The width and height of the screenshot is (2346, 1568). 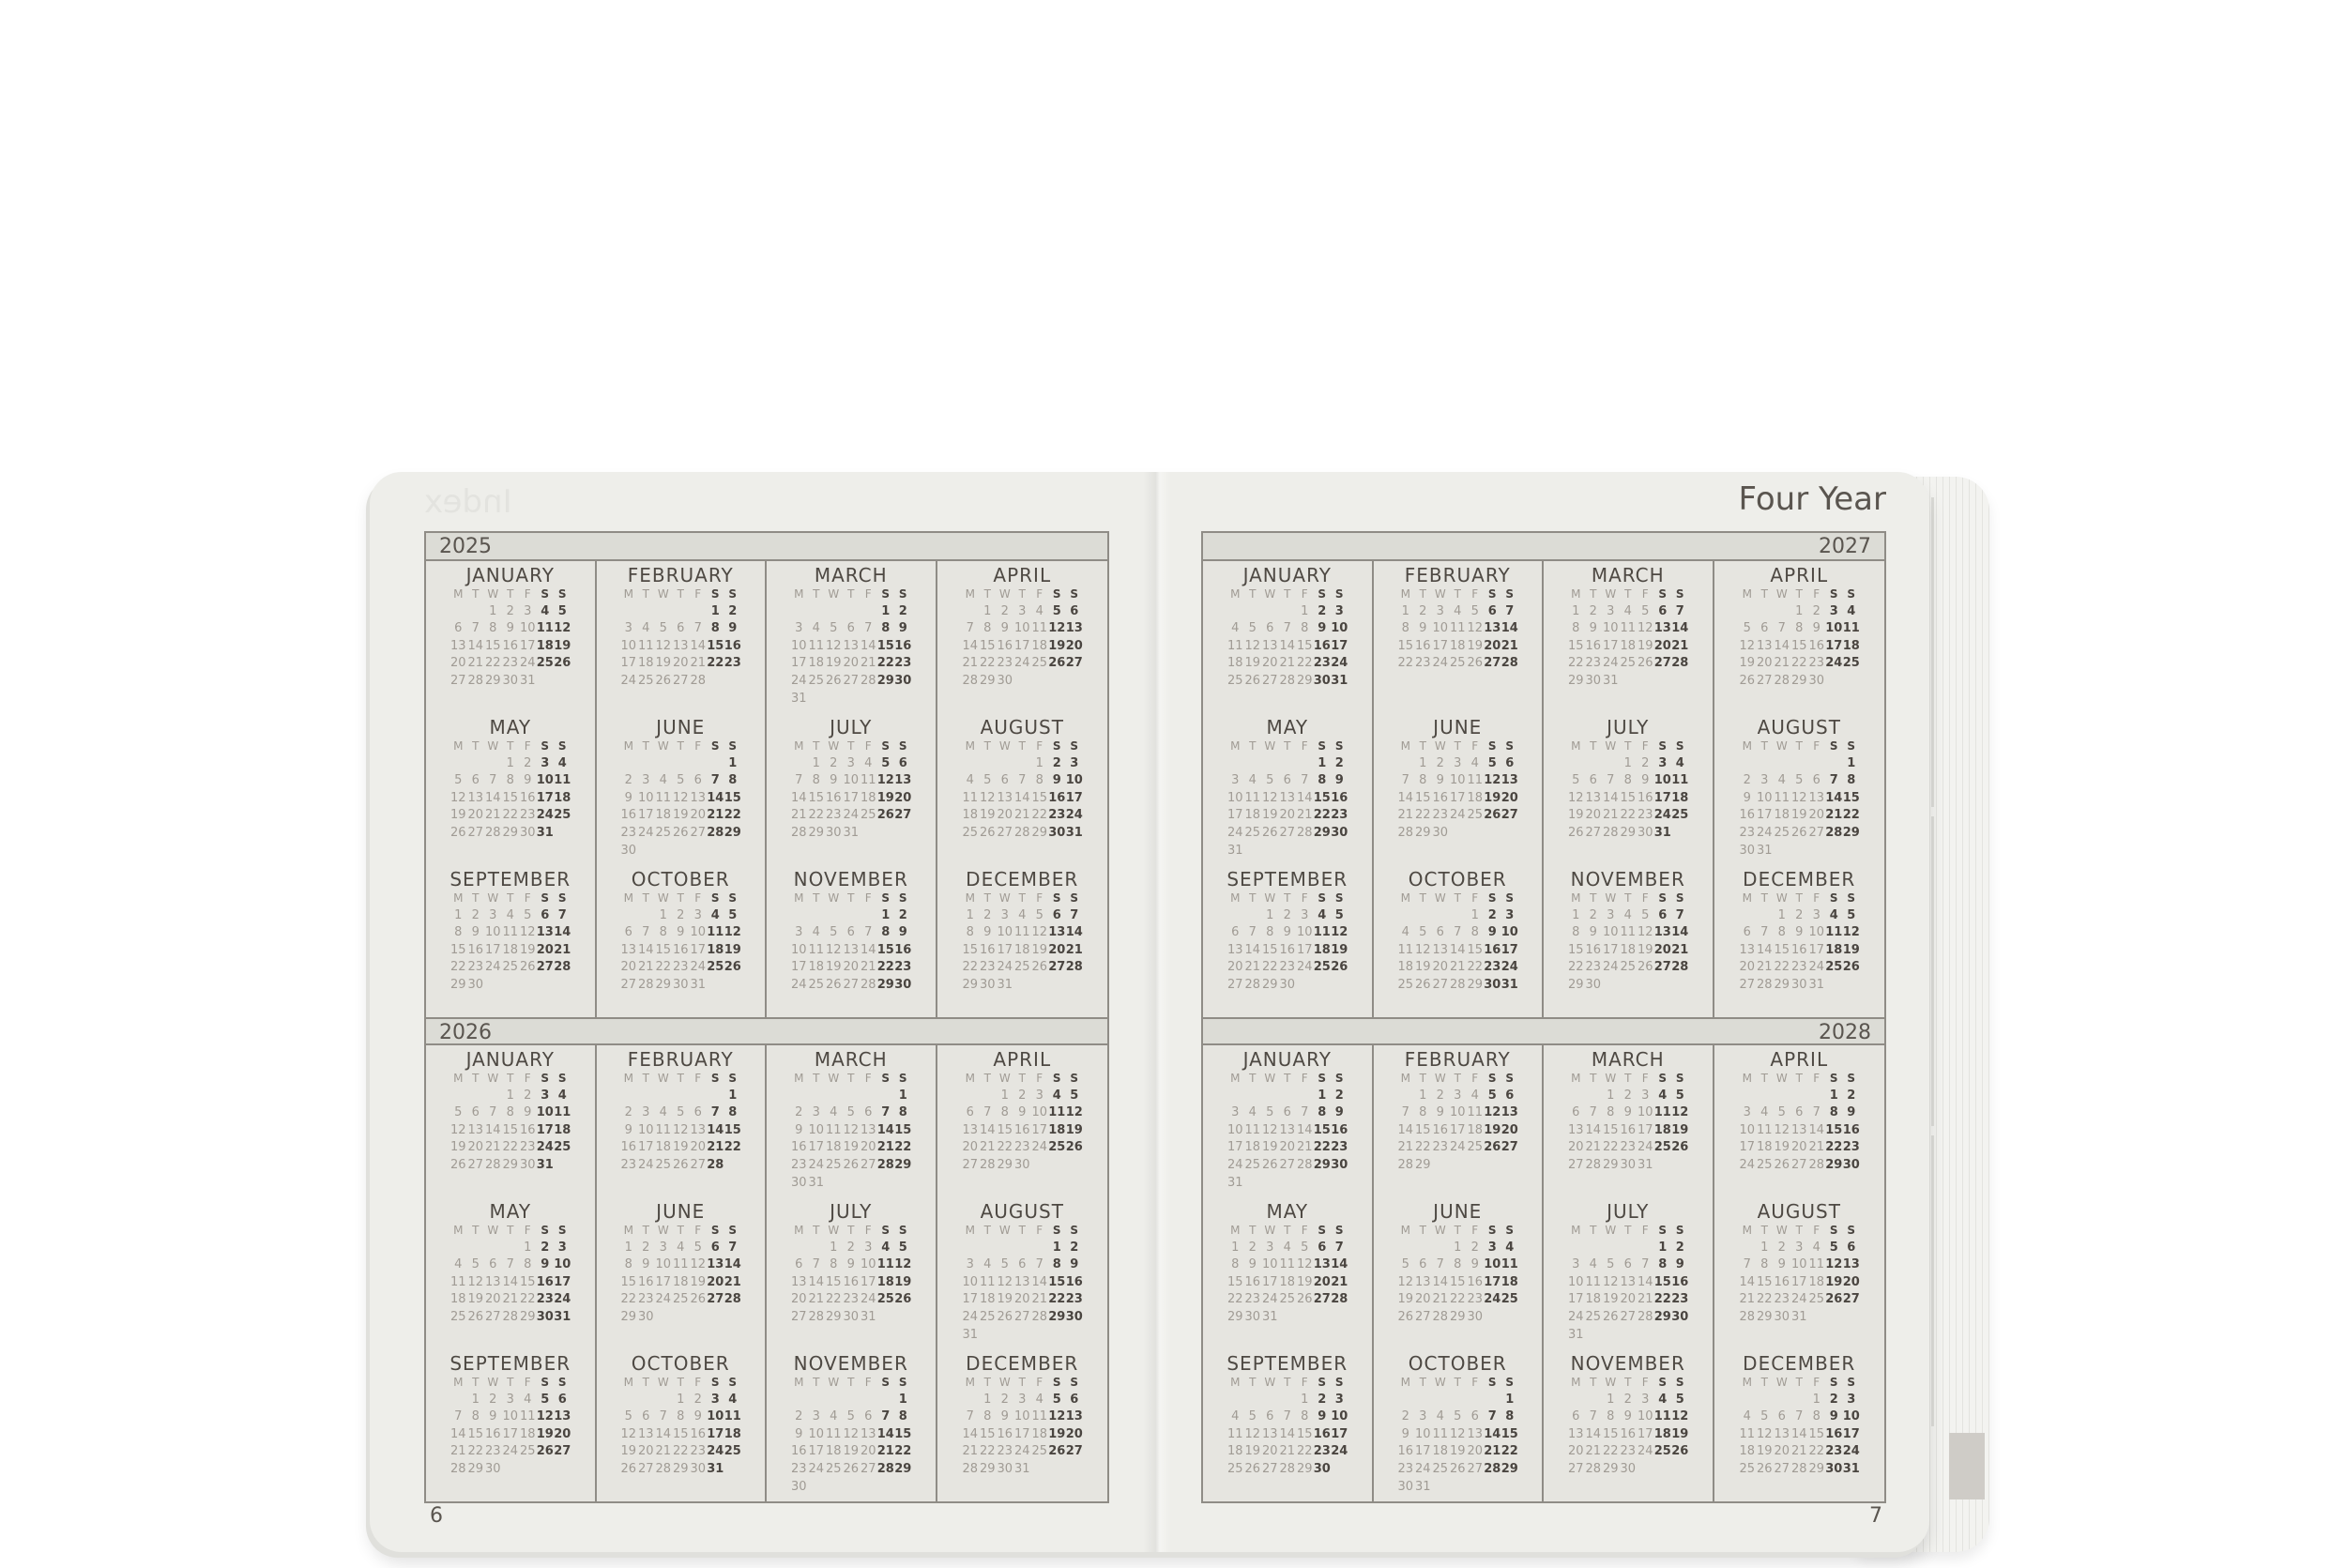 What do you see at coordinates (1234, 1433) in the screenshot?
I see `day-cell: 11` at bounding box center [1234, 1433].